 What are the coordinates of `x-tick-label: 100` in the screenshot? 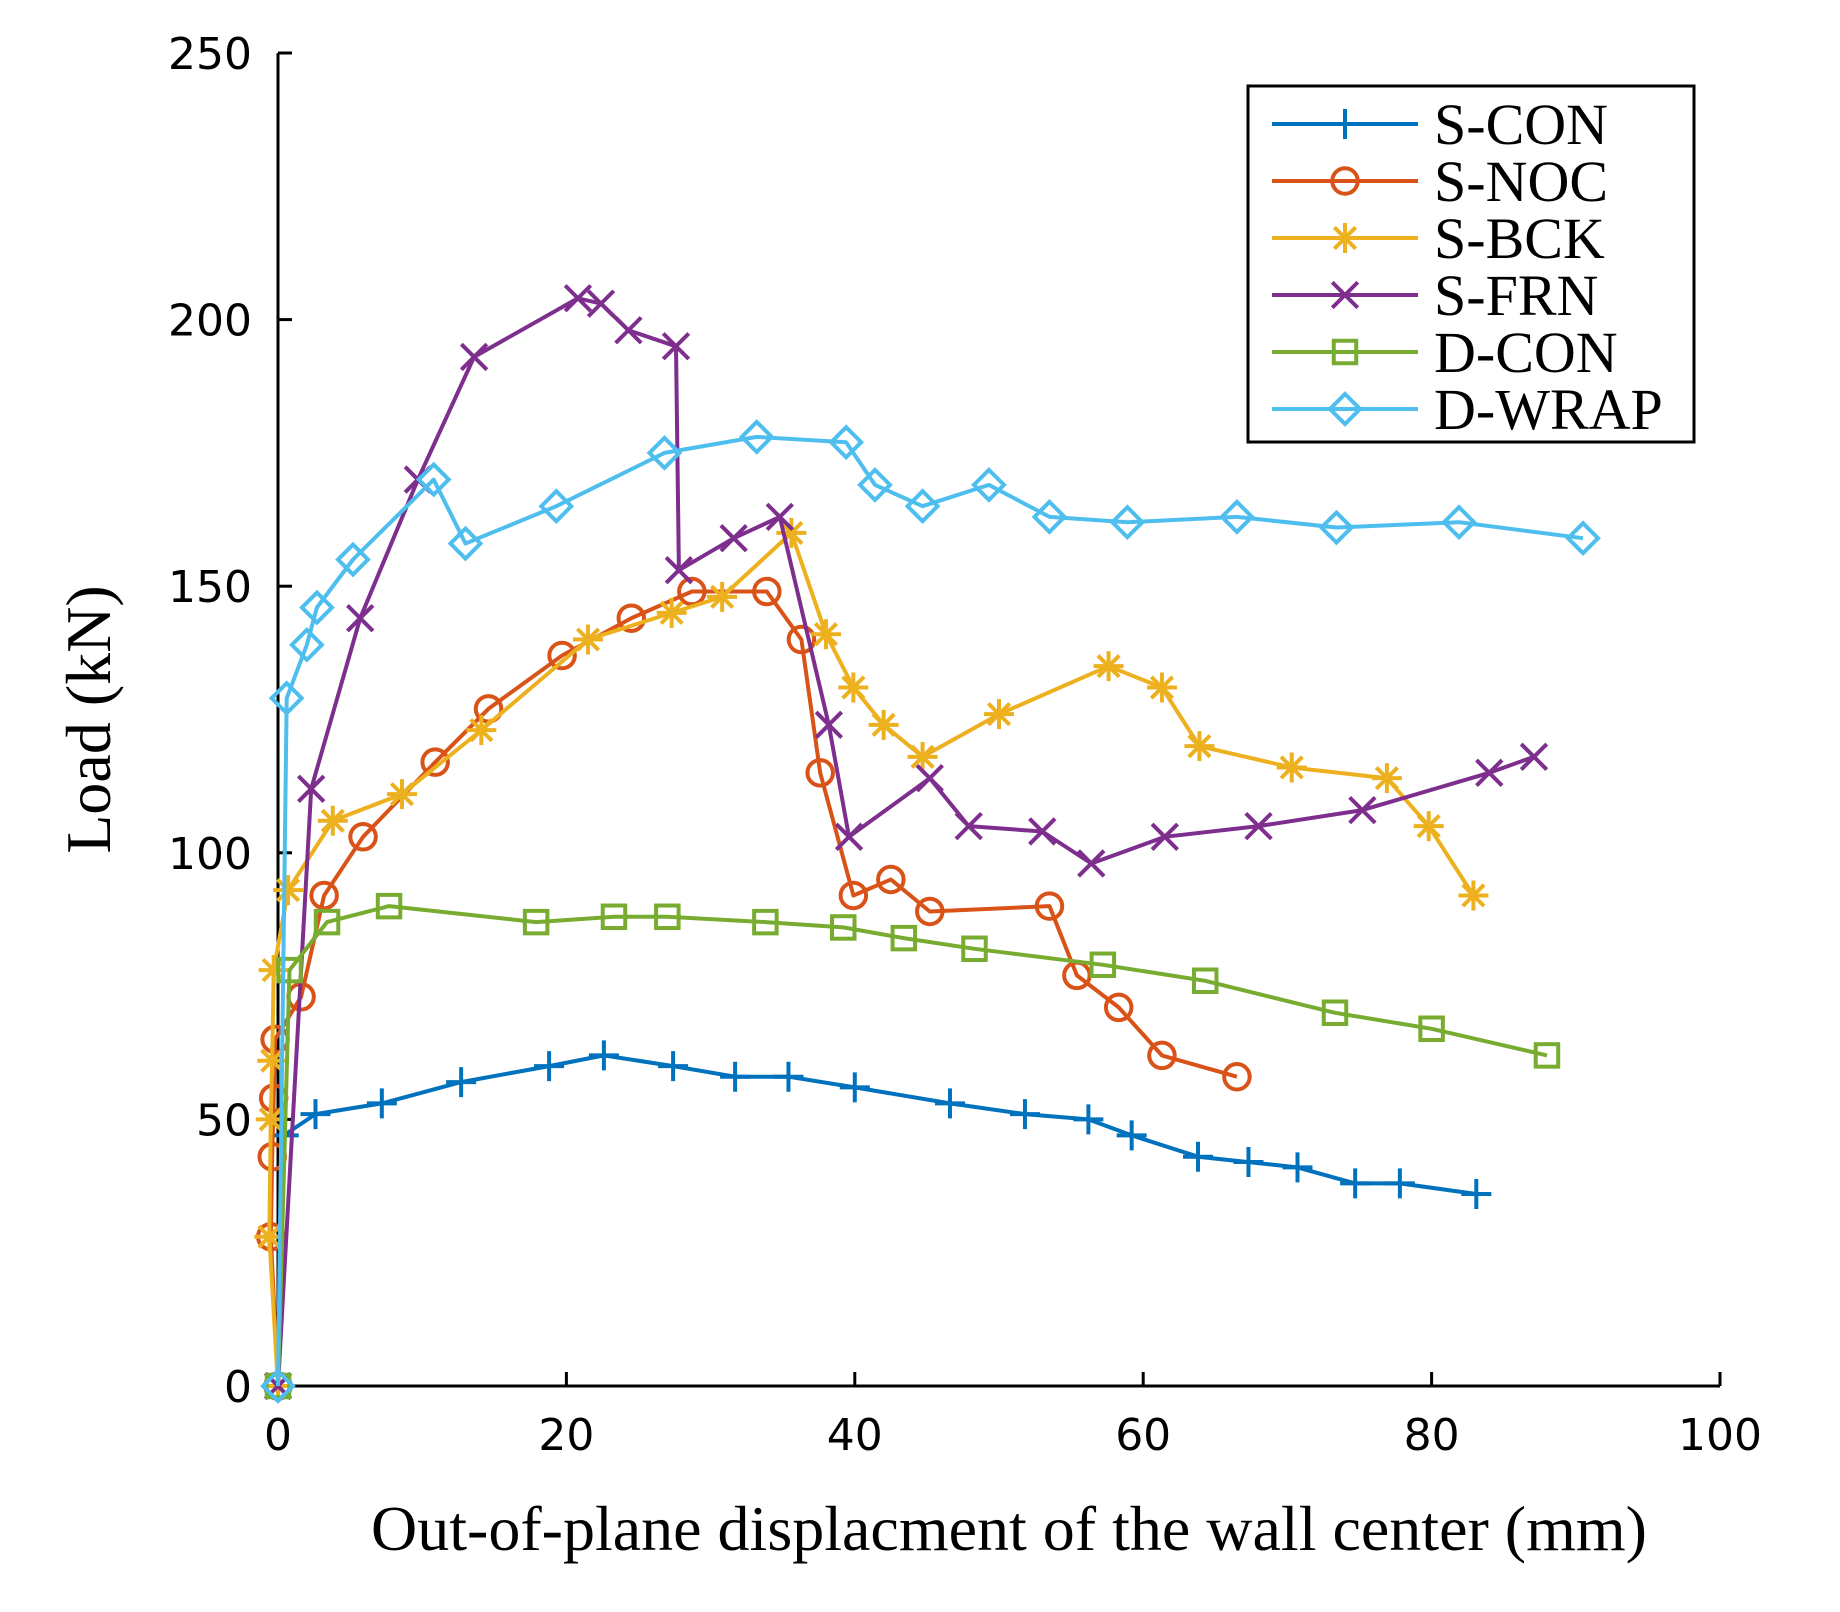 It's located at (1720, 1435).